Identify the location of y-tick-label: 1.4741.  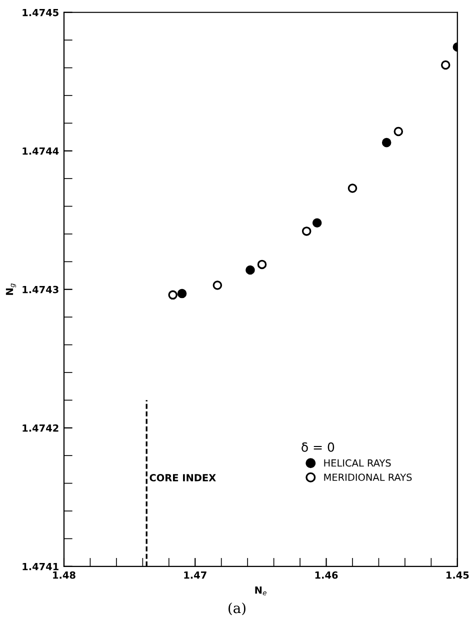
(40, 566).